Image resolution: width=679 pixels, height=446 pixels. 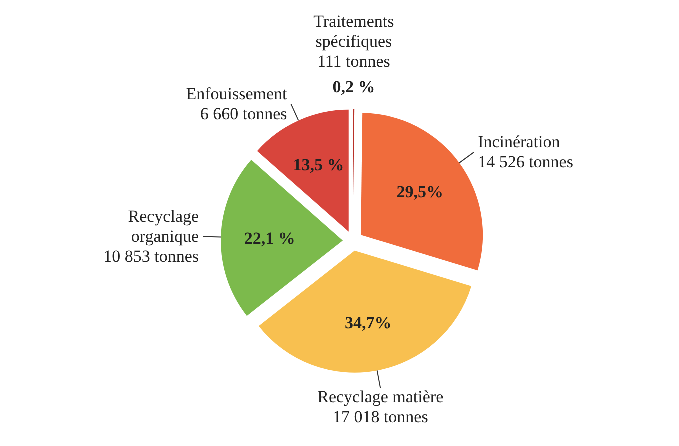 What do you see at coordinates (381, 406) in the screenshot?
I see `slice-label: Recyclage matière 17 018 tonnes` at bounding box center [381, 406].